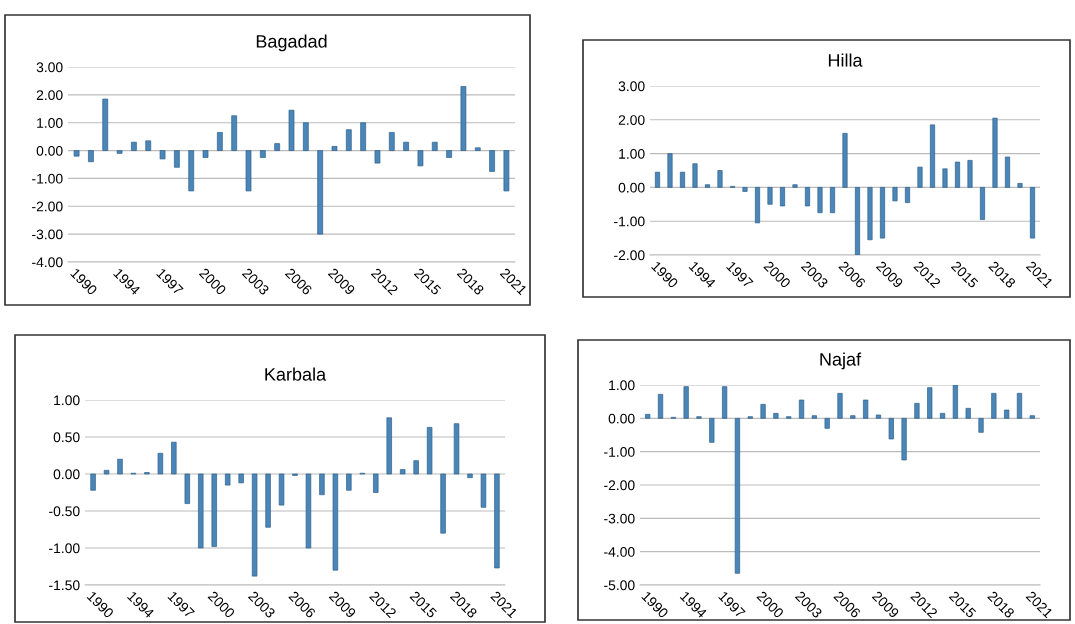 This screenshot has height=624, width=1075. Describe the element at coordinates (629, 255) in the screenshot. I see `y-tick-label: -2.00` at that location.